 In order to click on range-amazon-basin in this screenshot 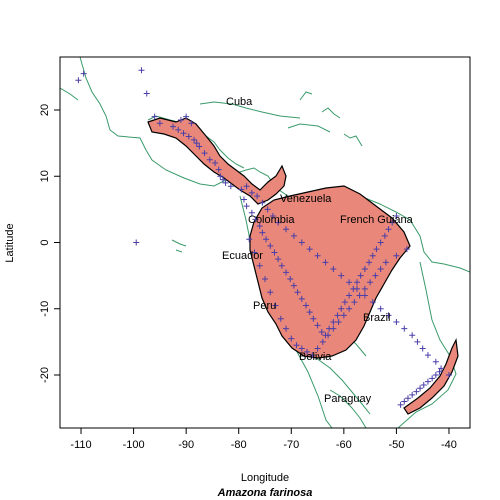, I will do `click(330, 272)`.